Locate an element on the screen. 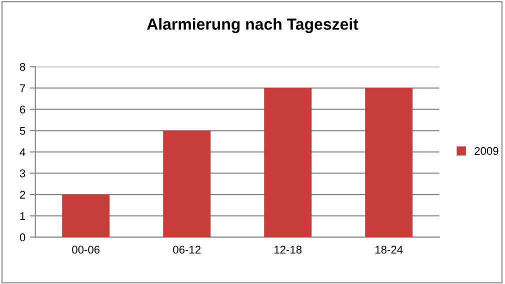  y-tick-label: 5 is located at coordinates (23, 131).